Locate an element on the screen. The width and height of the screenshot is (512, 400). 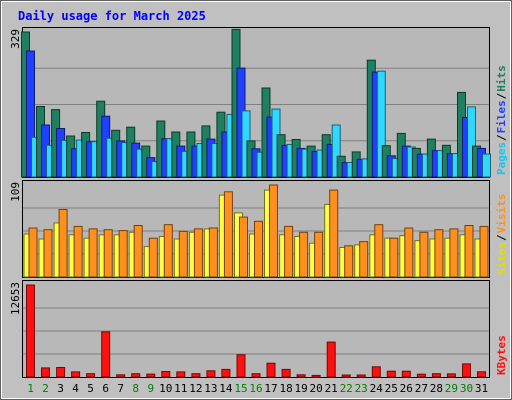
x-tick-label-22: 22 is located at coordinates (346, 388).